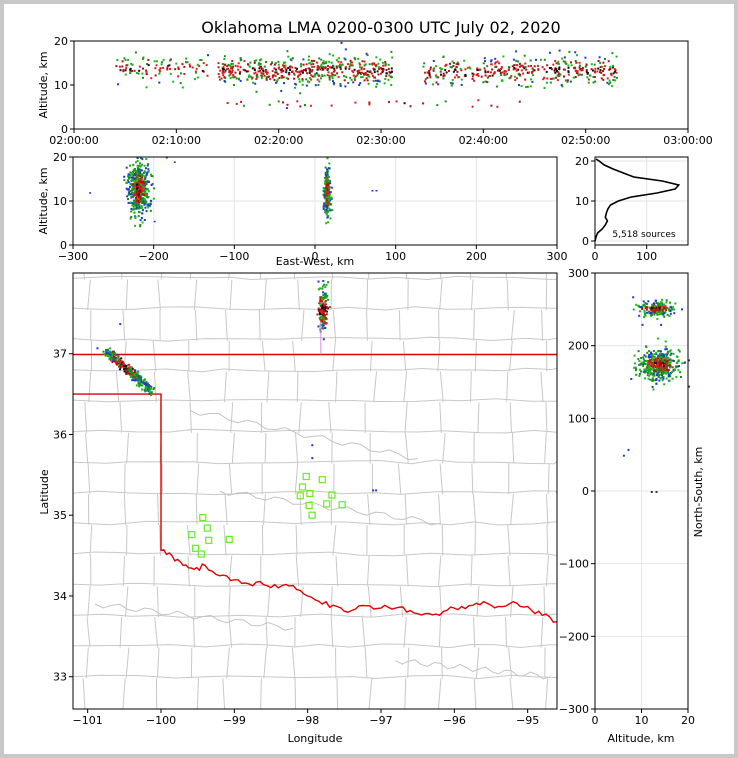 The height and width of the screenshot is (758, 738). I want to click on plan-view-y-tick-label: 36, so click(60, 434).